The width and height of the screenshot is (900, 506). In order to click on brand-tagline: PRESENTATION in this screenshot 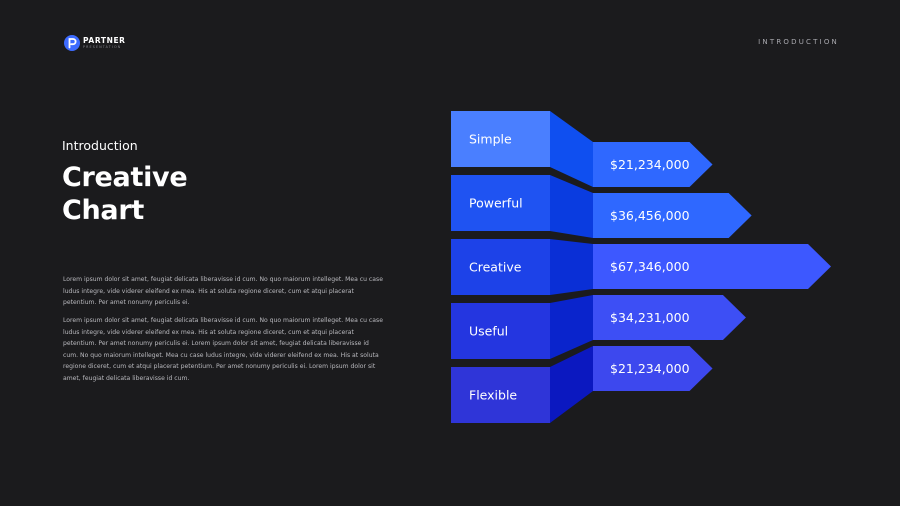, I will do `click(102, 47)`.